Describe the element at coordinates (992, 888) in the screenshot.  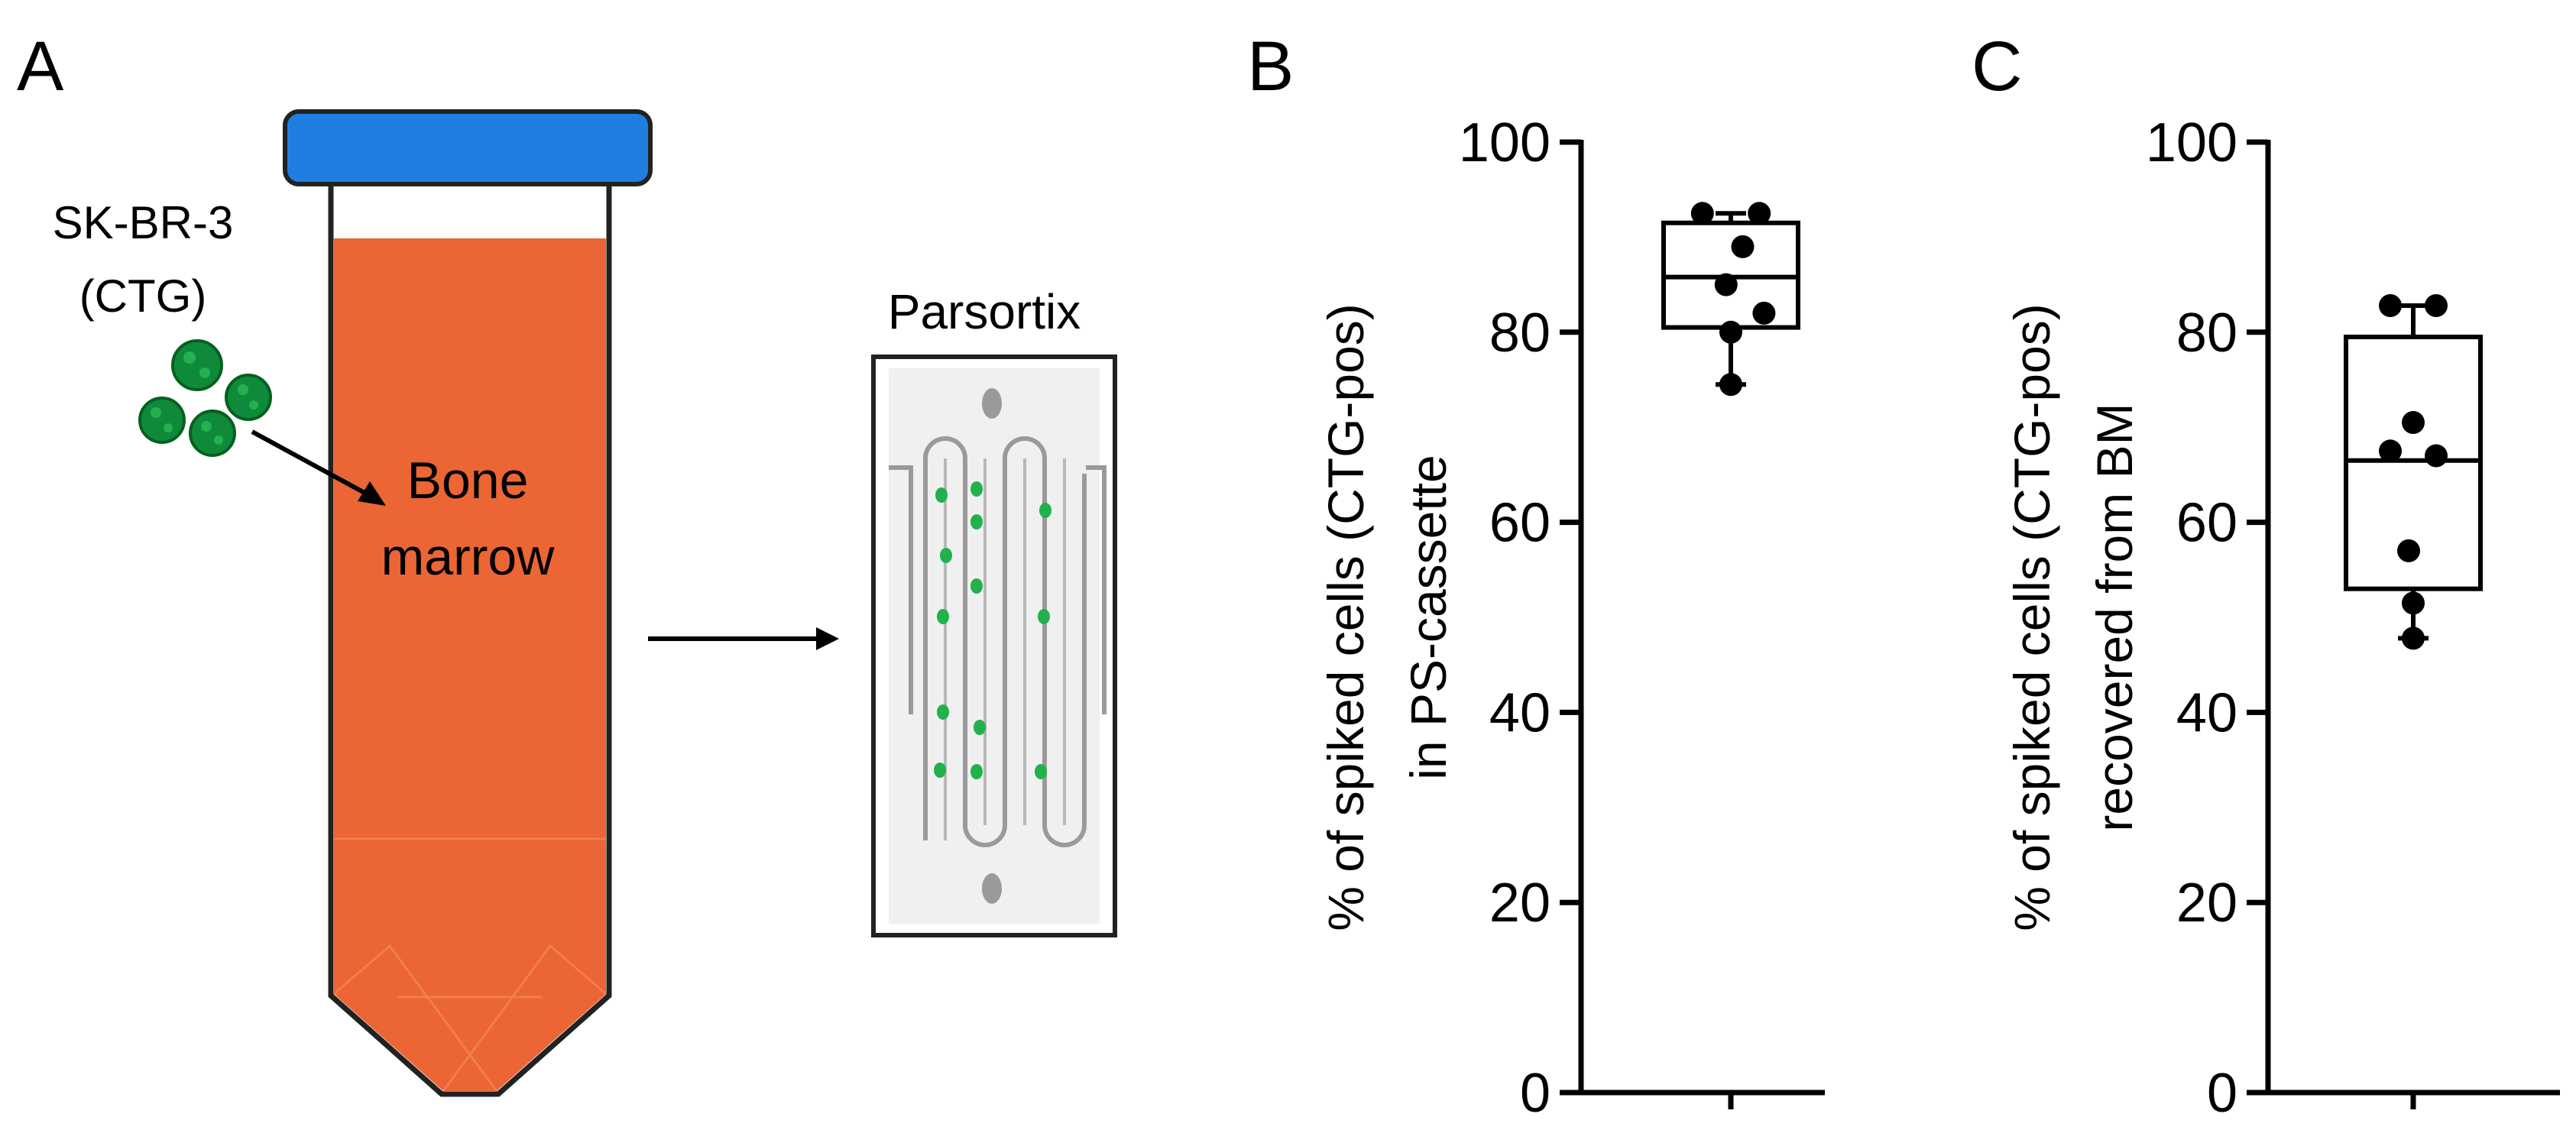
I see `cassette-port-bottom` at that location.